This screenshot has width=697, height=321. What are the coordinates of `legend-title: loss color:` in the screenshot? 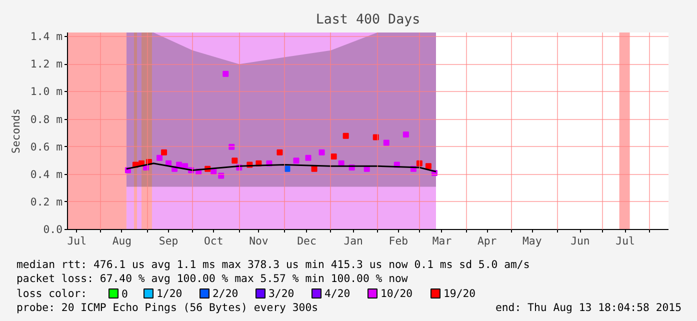 It's located at (52, 293).